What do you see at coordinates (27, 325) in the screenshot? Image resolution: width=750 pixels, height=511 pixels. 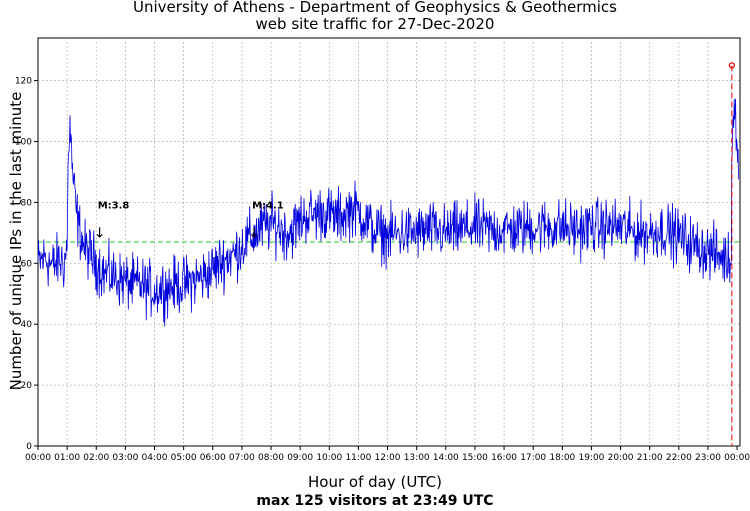 I see `y-tick-label: 40` at bounding box center [27, 325].